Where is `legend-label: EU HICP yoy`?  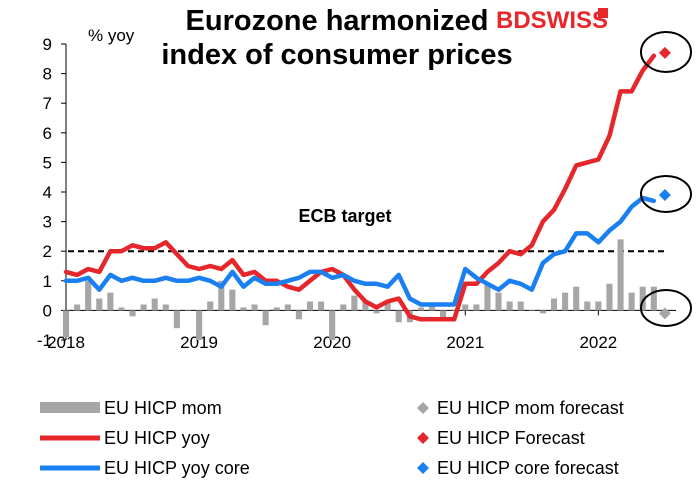
legend-label: EU HICP yoy is located at coordinates (157, 438).